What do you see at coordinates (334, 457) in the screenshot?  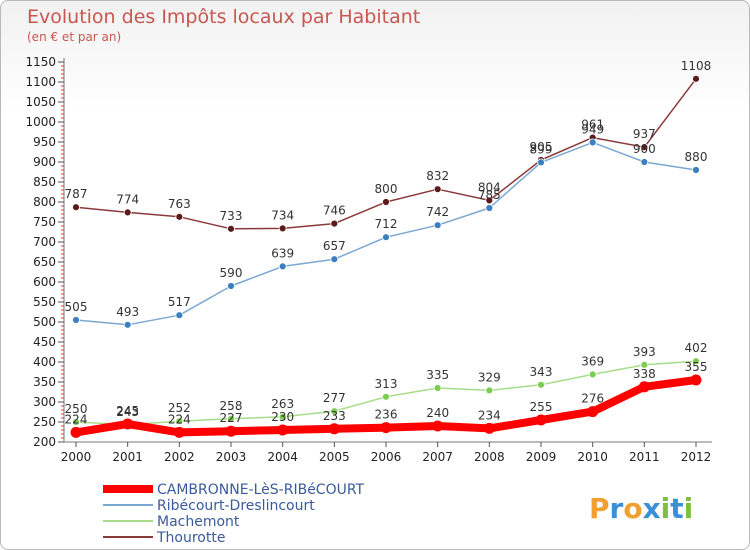 I see `x-tick-label: 2005` at bounding box center [334, 457].